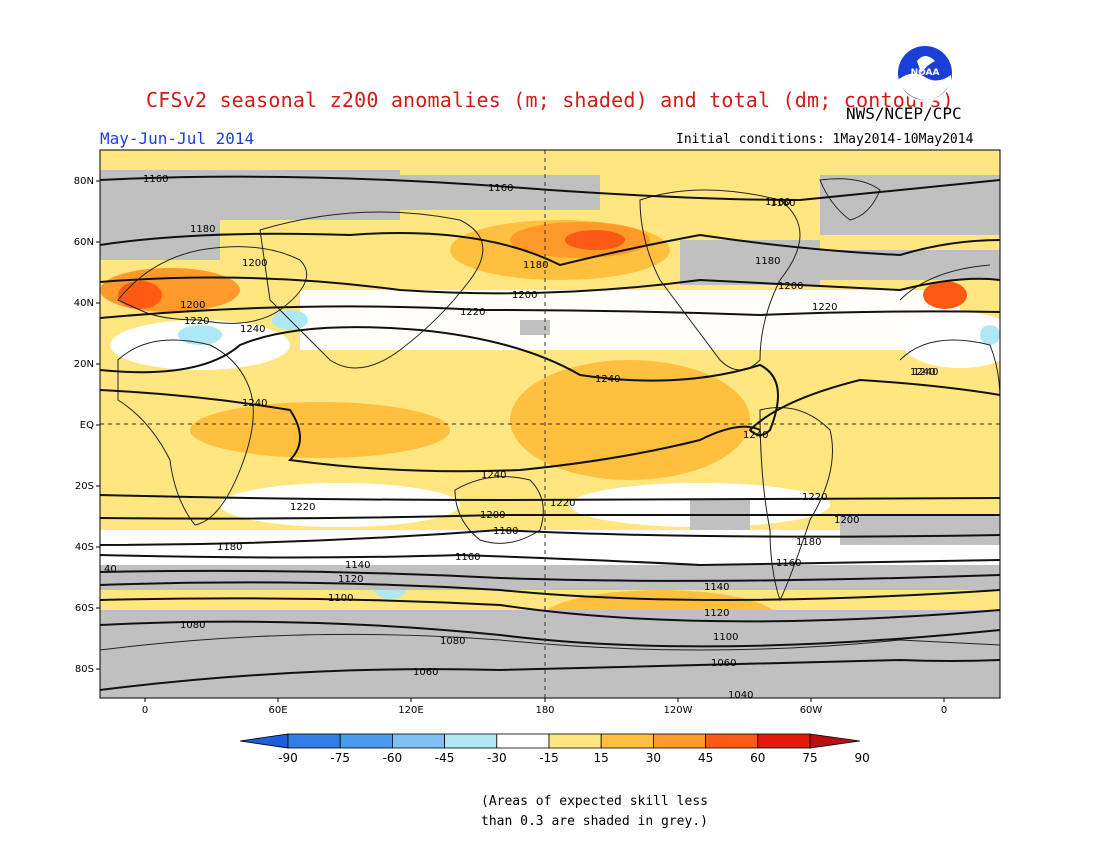 Image resolution: width=1100 pixels, height=850 pixels. Describe the element at coordinates (357, 565) in the screenshot. I see `contour-label: 1140` at that location.